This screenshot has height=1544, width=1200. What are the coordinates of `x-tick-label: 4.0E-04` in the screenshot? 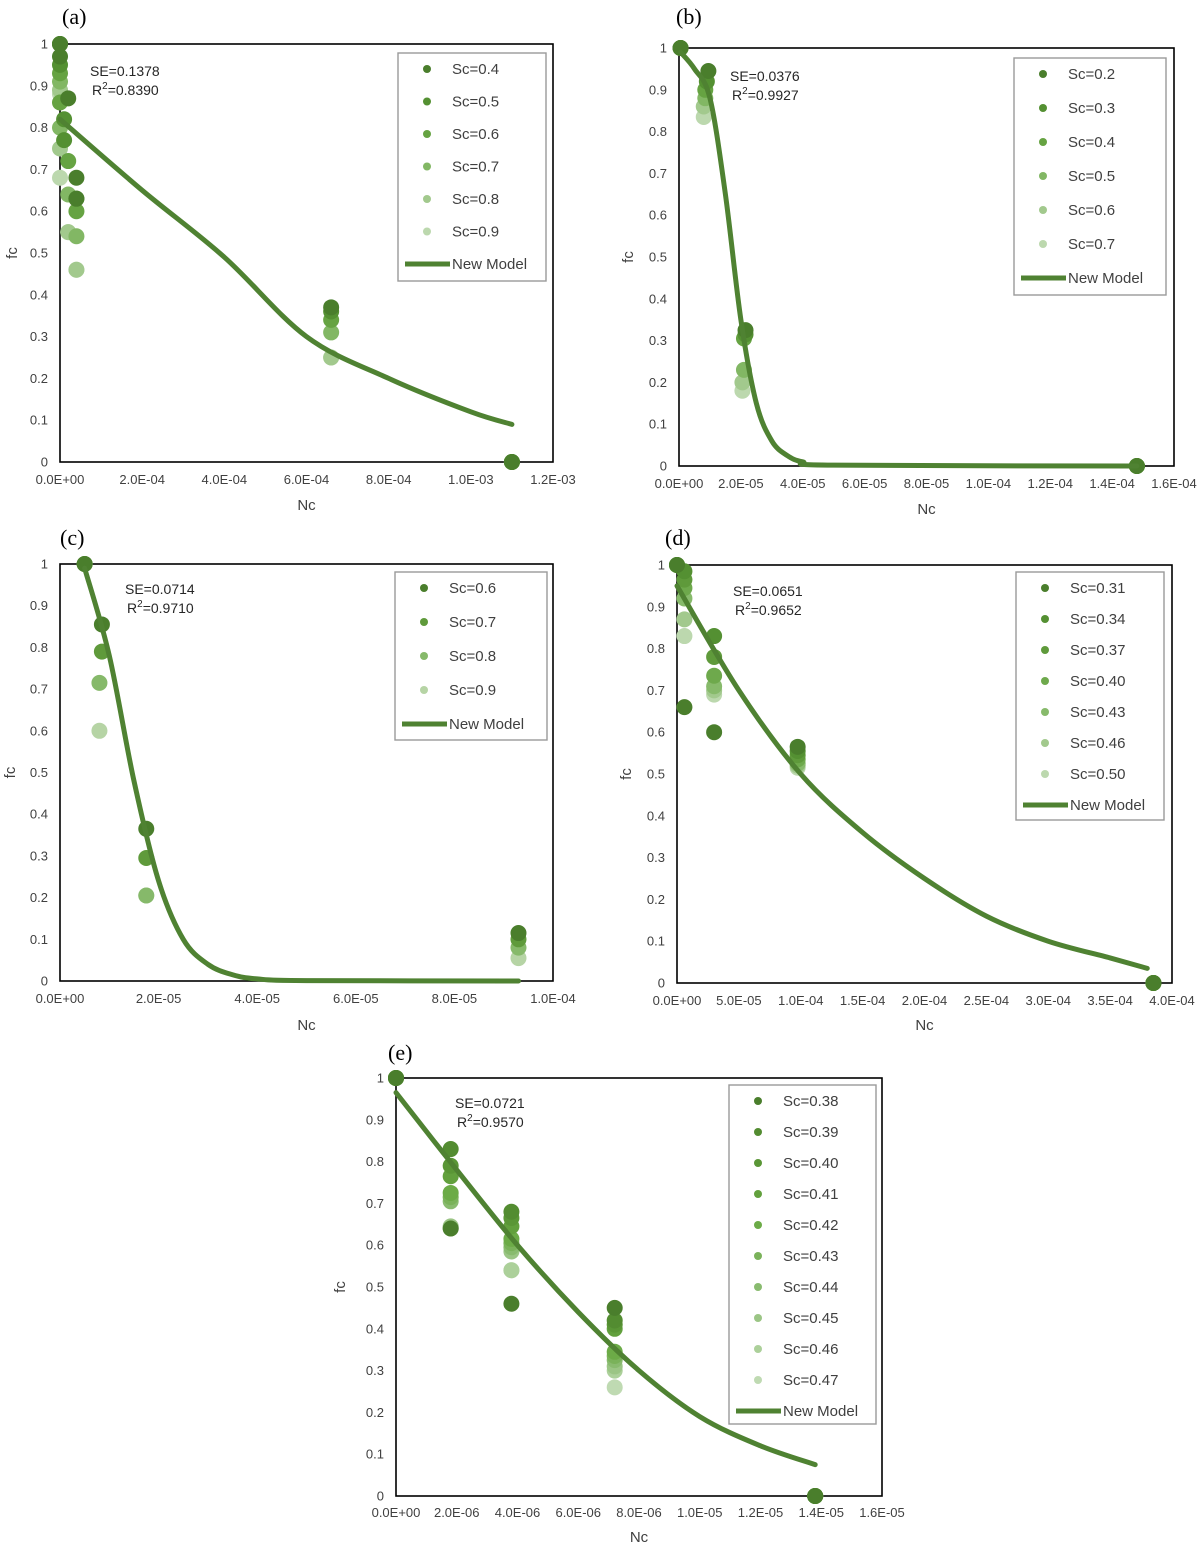 It's located at (1172, 1000).